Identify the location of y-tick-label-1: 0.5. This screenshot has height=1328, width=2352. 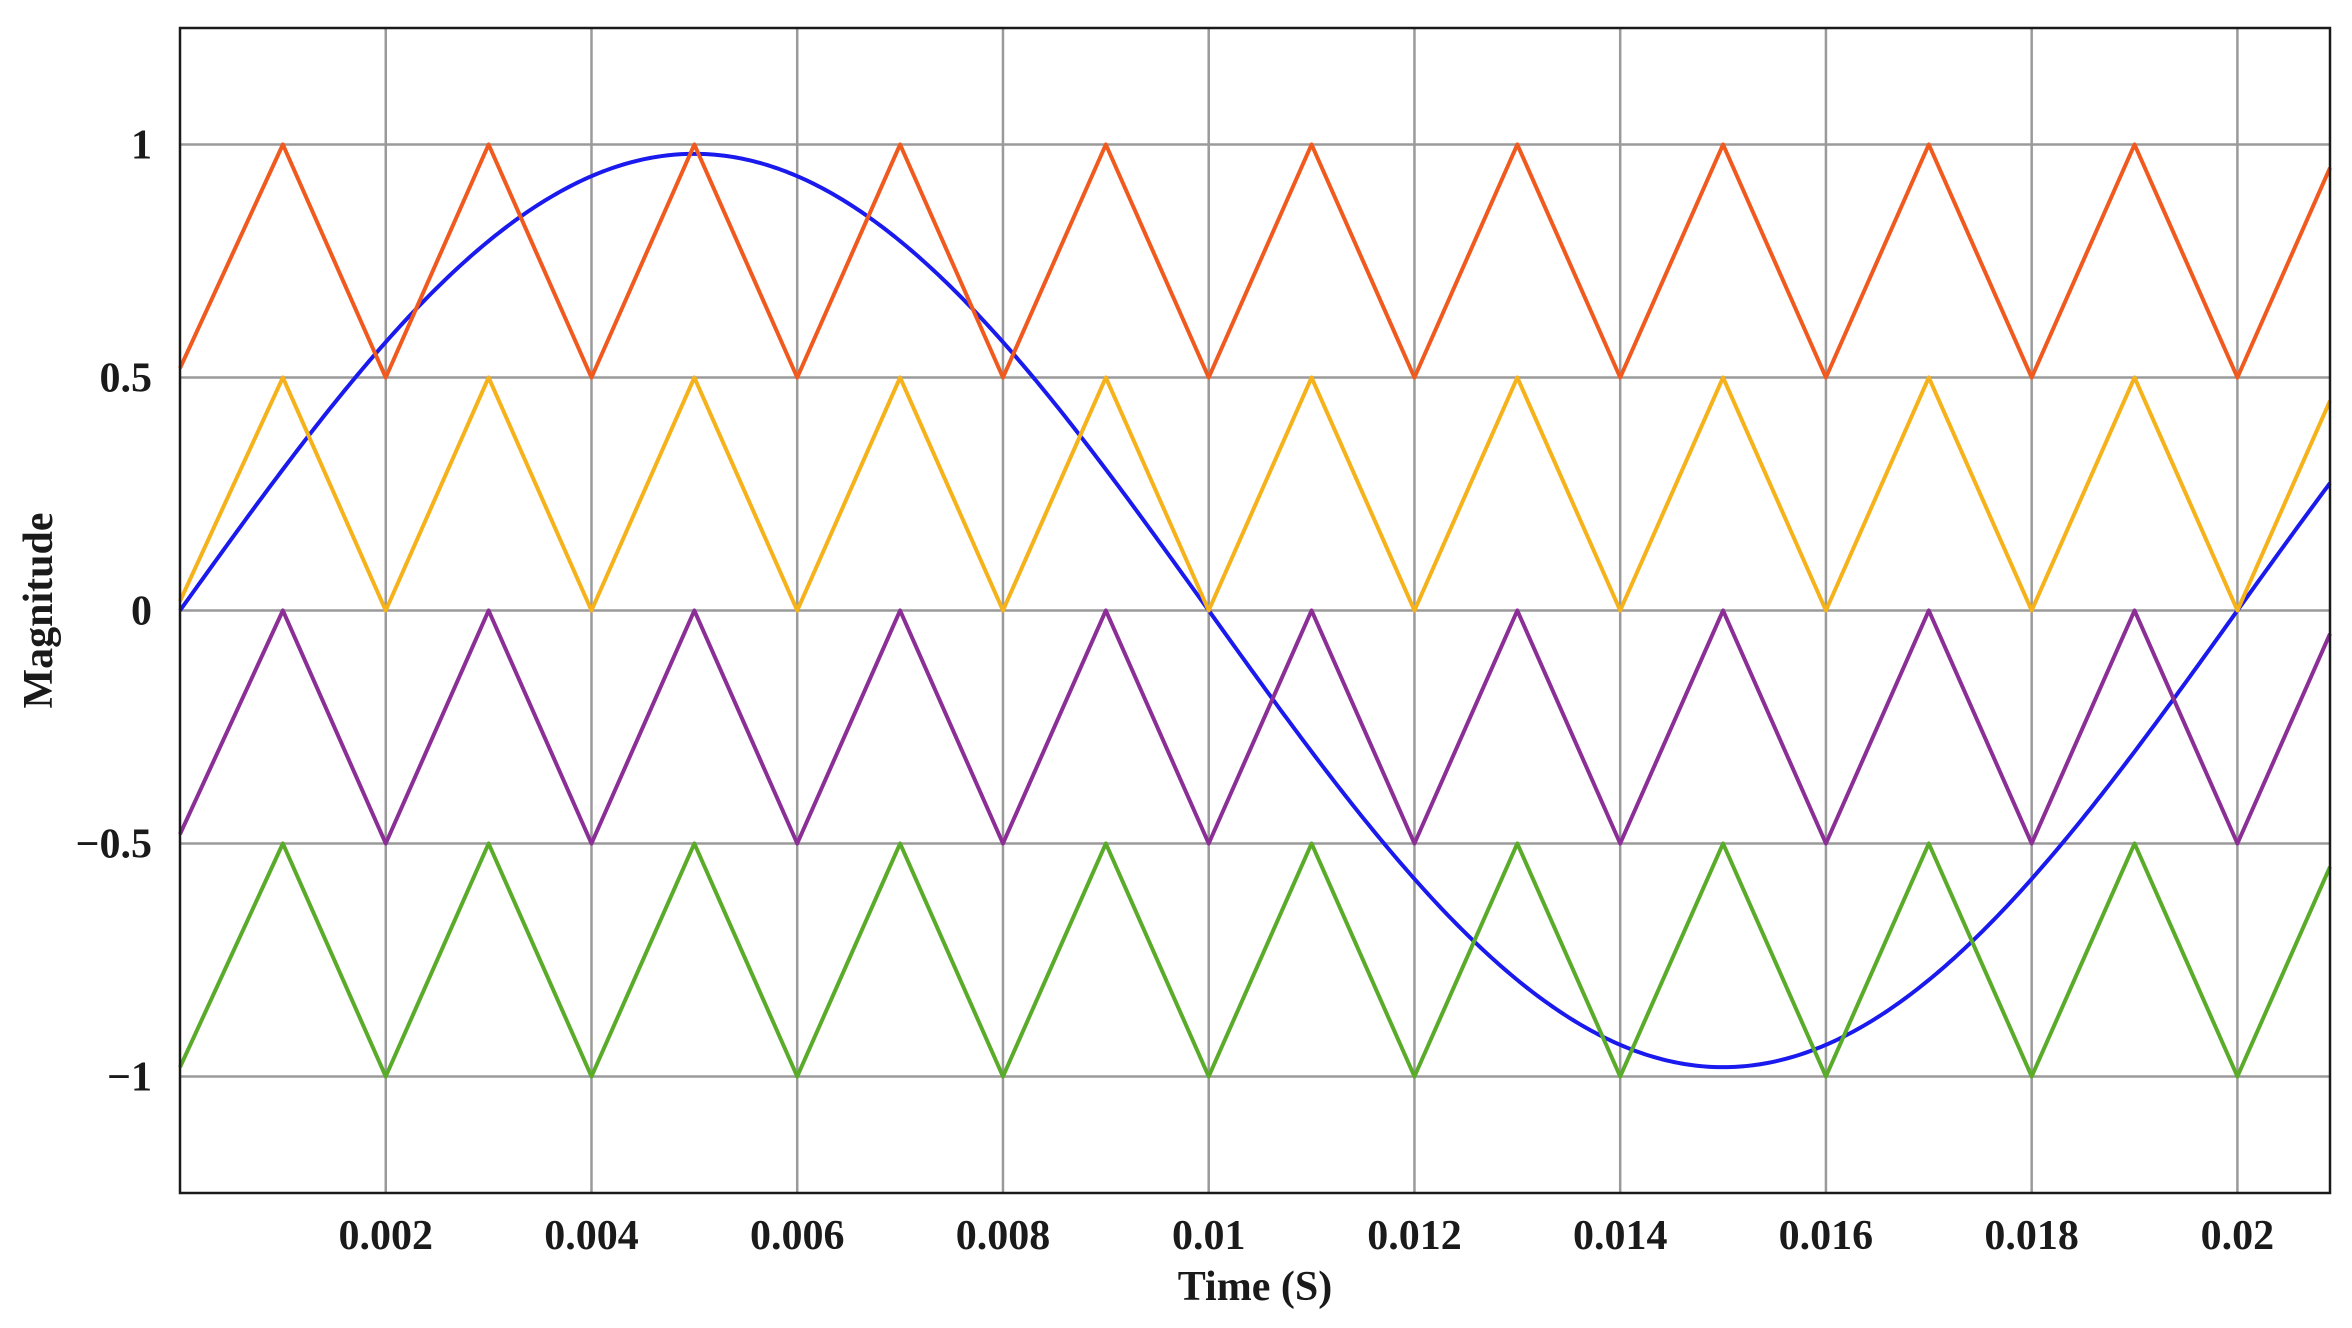
(126, 379).